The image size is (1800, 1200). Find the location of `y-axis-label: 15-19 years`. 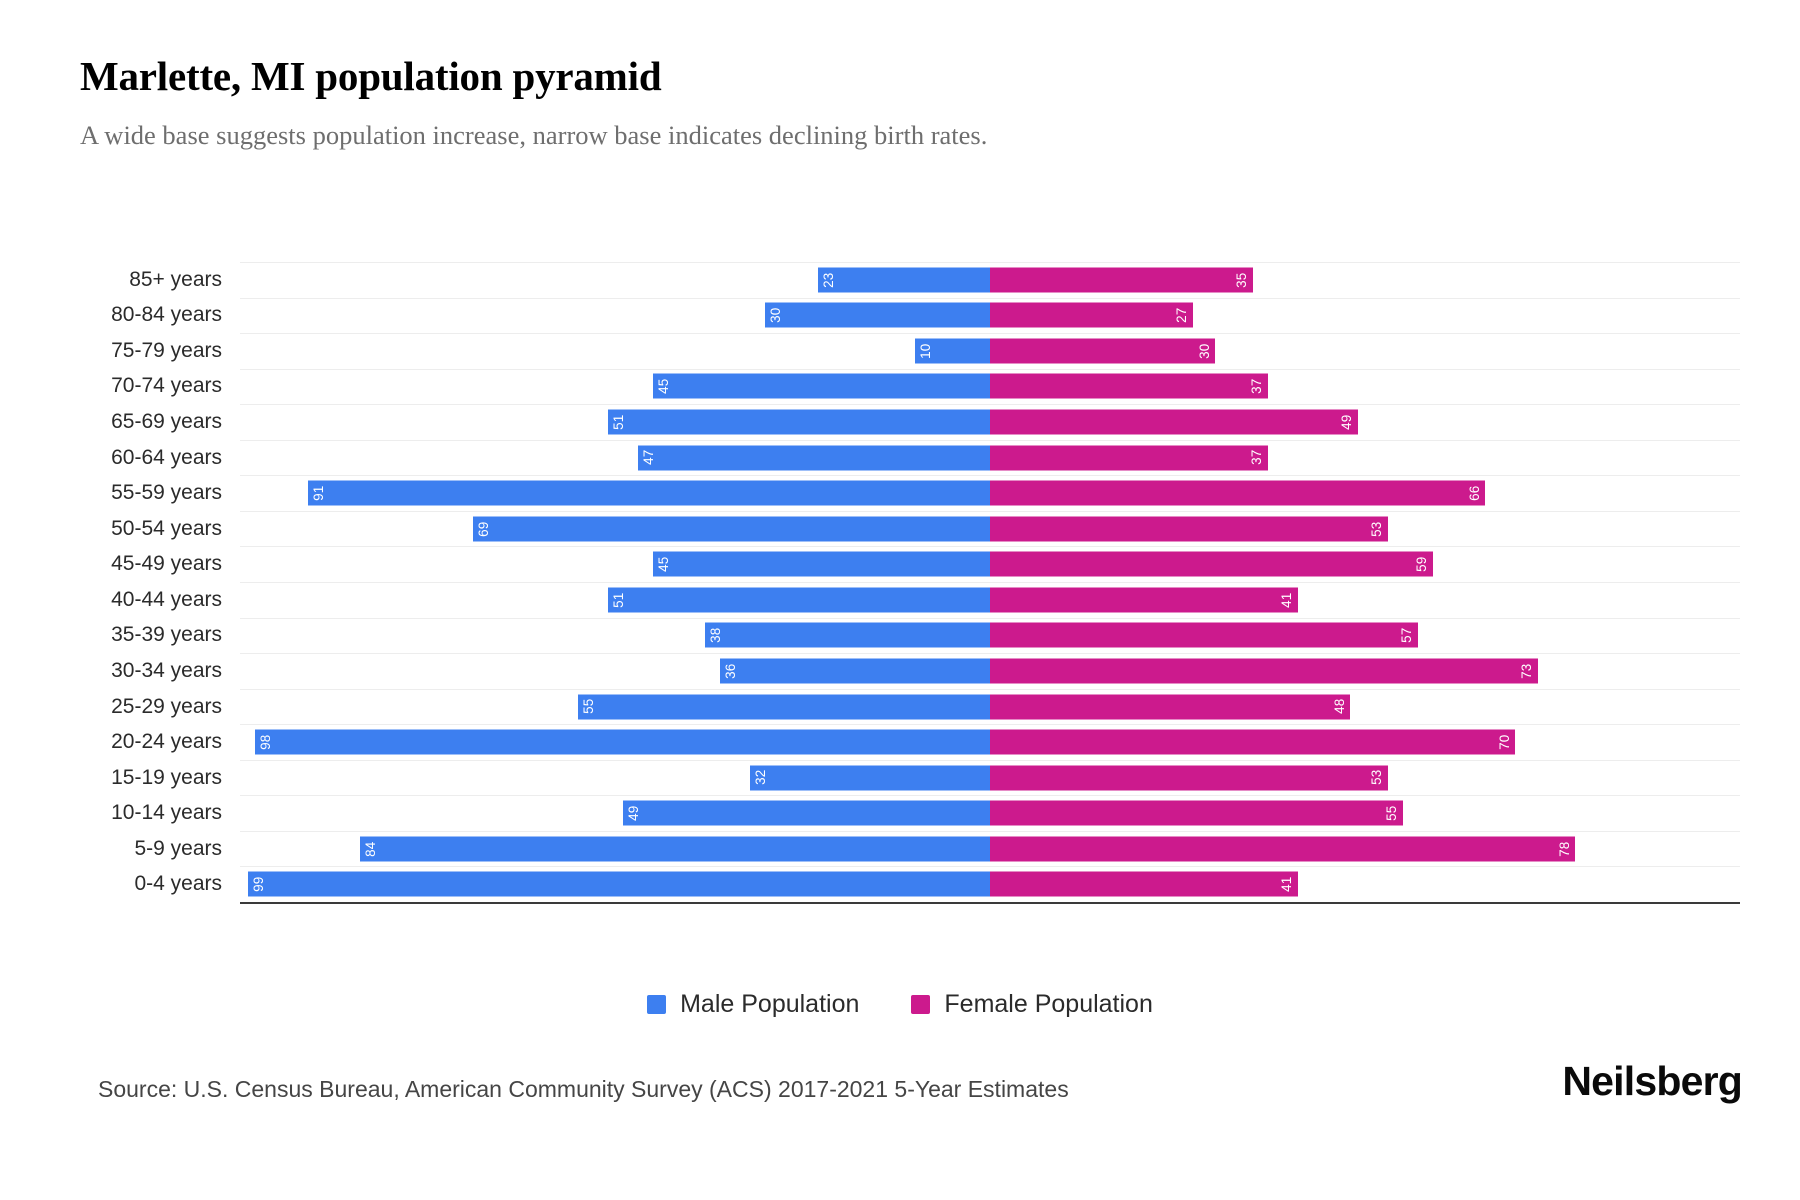

y-axis-label: 15-19 years is located at coordinates (166, 777).